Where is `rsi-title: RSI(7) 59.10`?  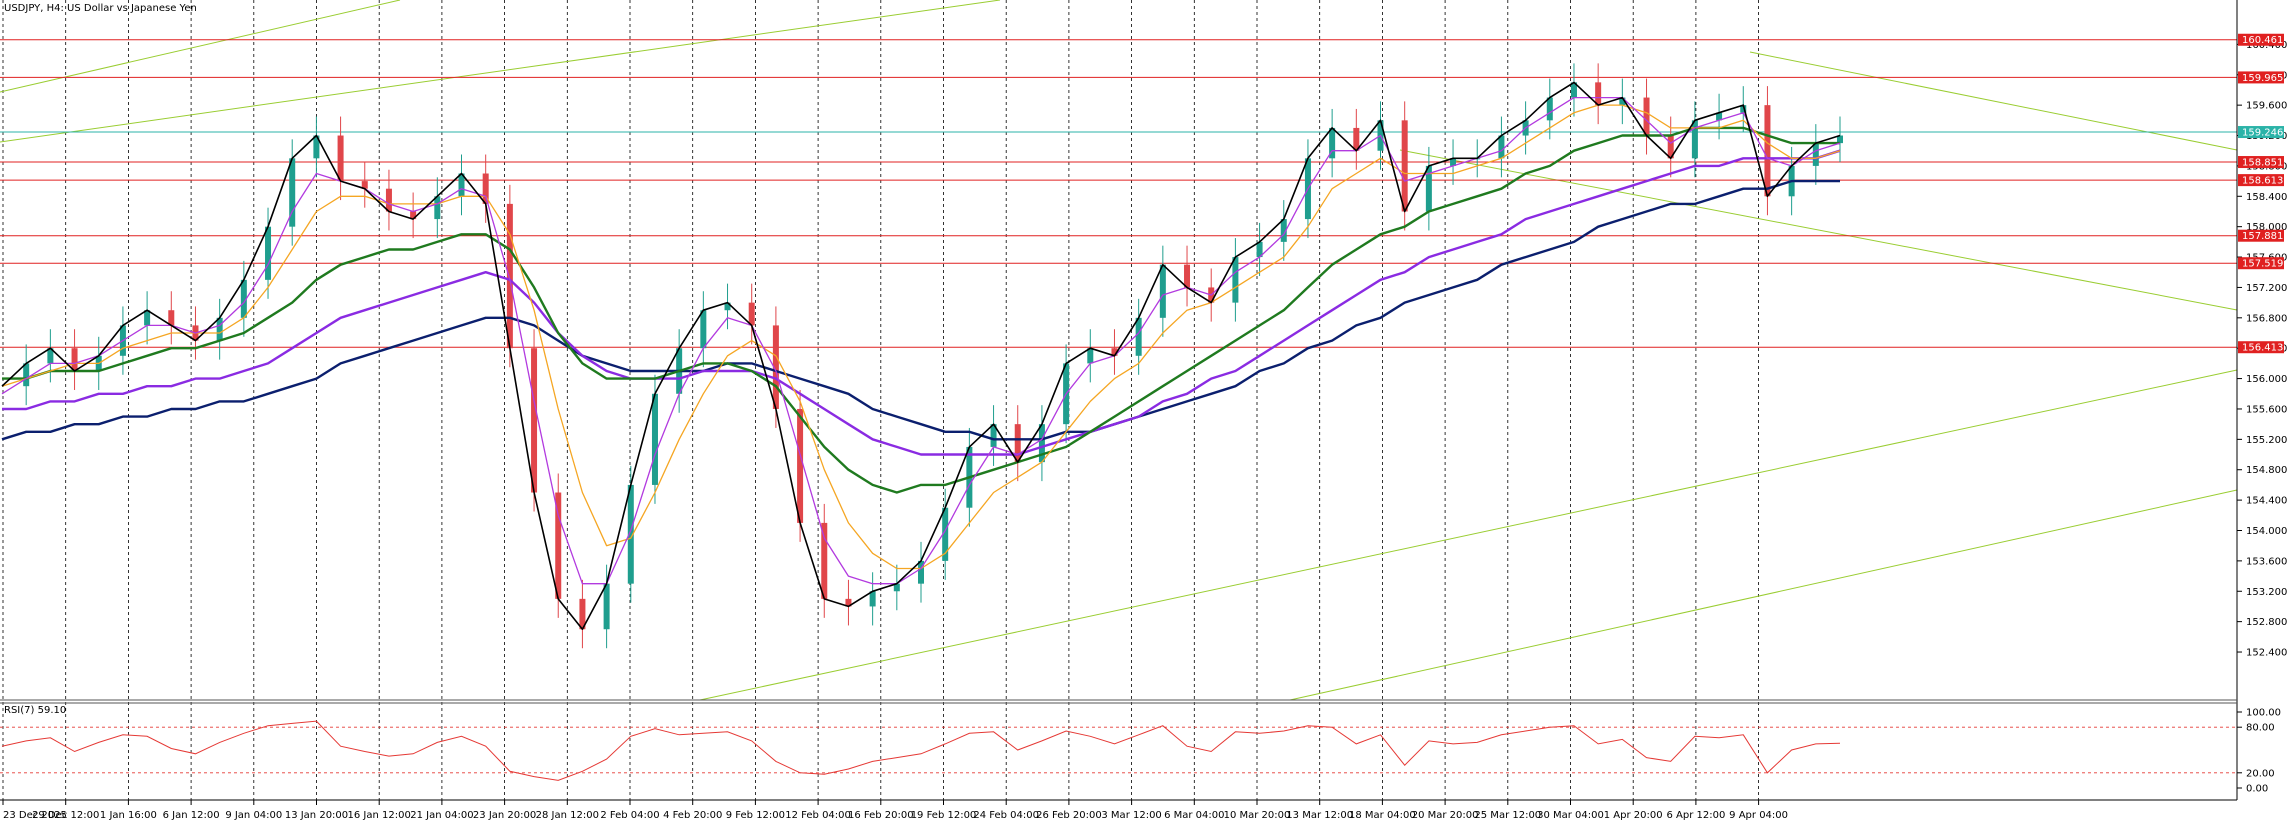 rsi-title: RSI(7) 59.10 is located at coordinates (35, 710).